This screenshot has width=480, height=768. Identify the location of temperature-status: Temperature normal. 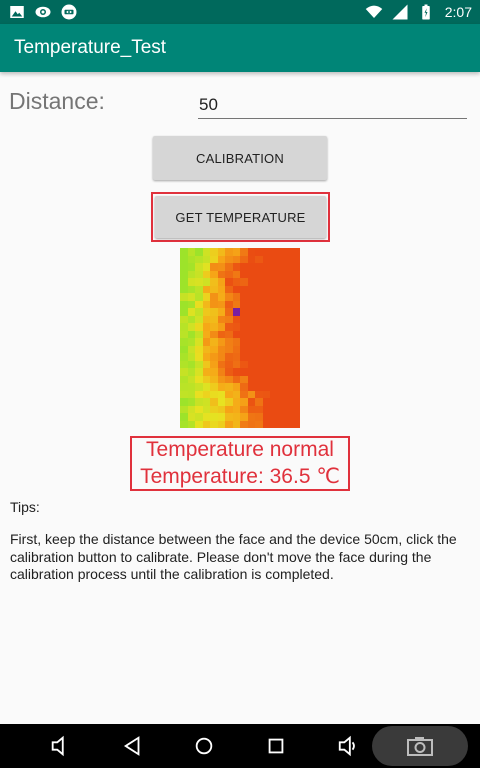
(240, 449).